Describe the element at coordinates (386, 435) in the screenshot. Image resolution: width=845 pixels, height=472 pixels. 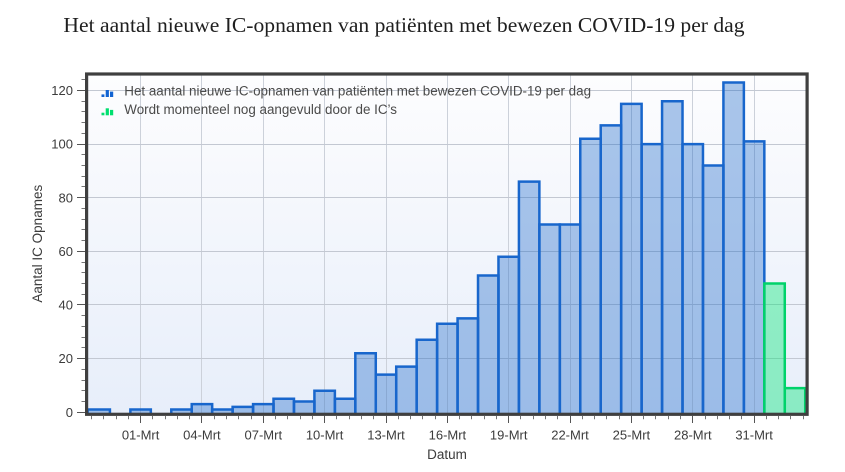
I see `svg-text: 13-Mrt` at that location.